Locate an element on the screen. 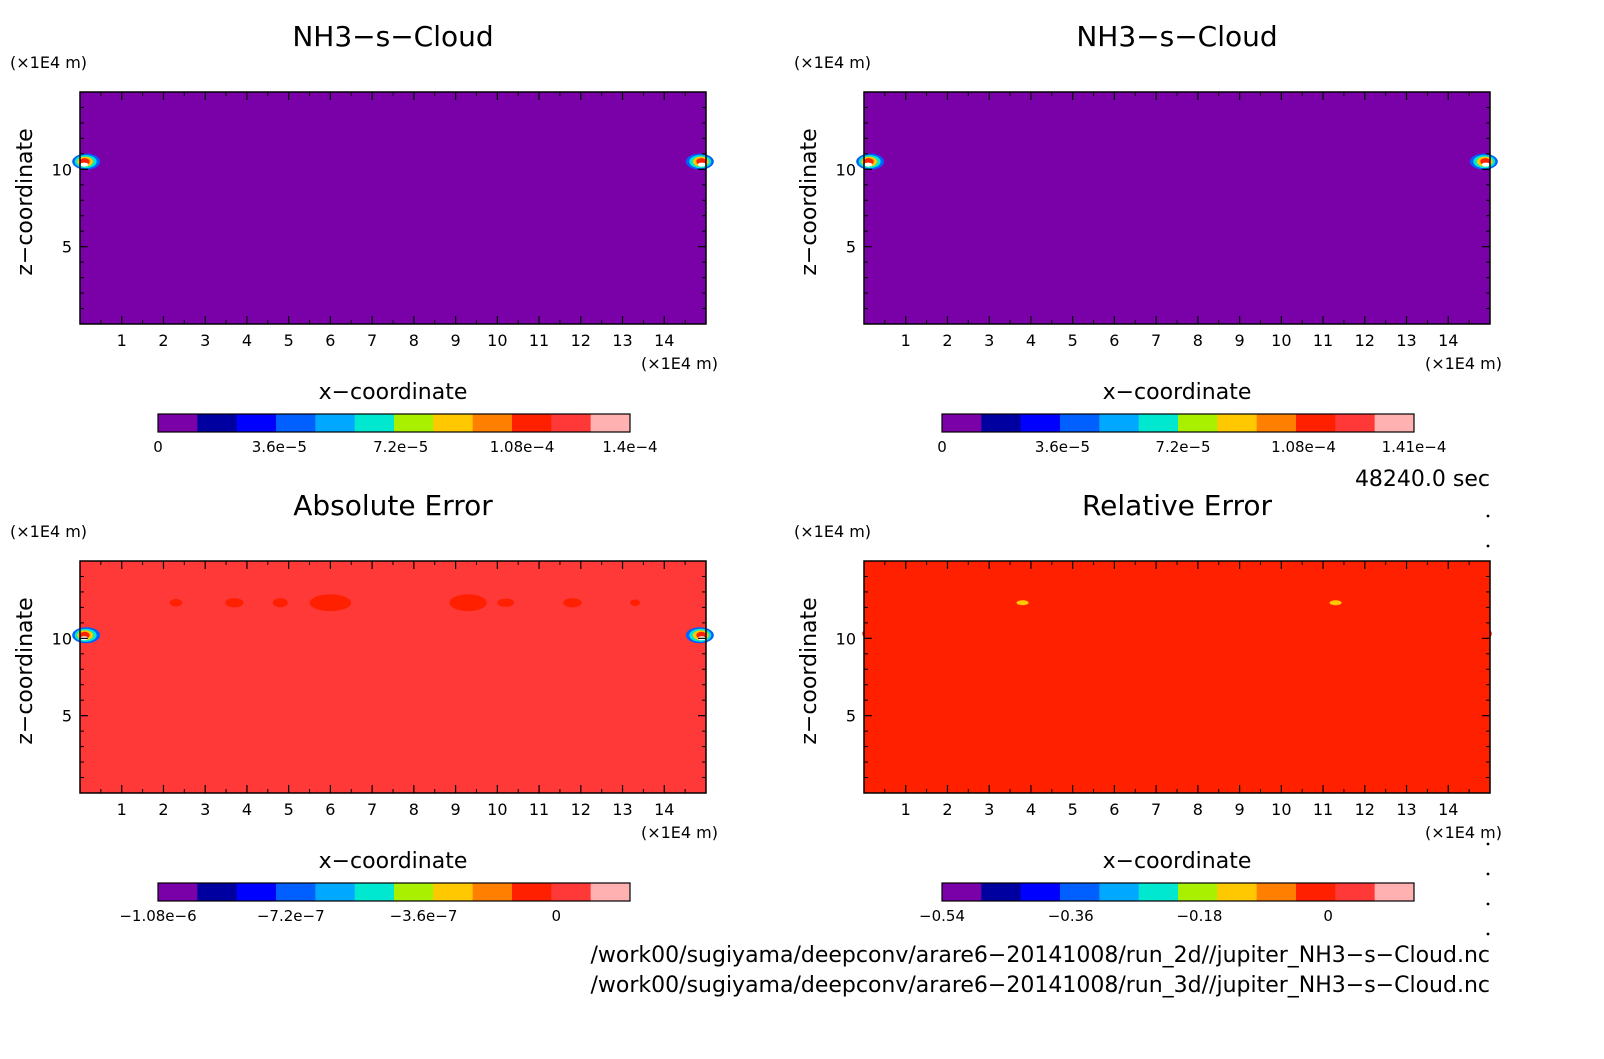  time-label: 48240.0 sec is located at coordinates (1422, 479).